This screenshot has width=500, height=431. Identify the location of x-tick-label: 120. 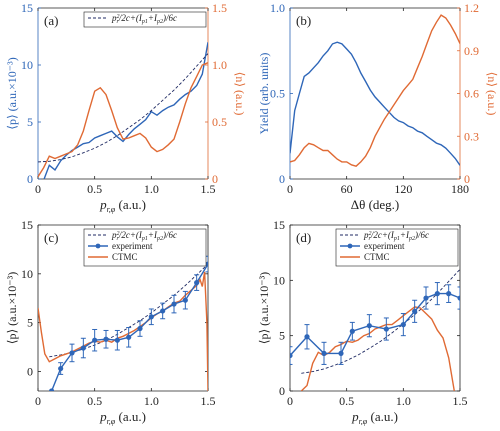
(403, 189).